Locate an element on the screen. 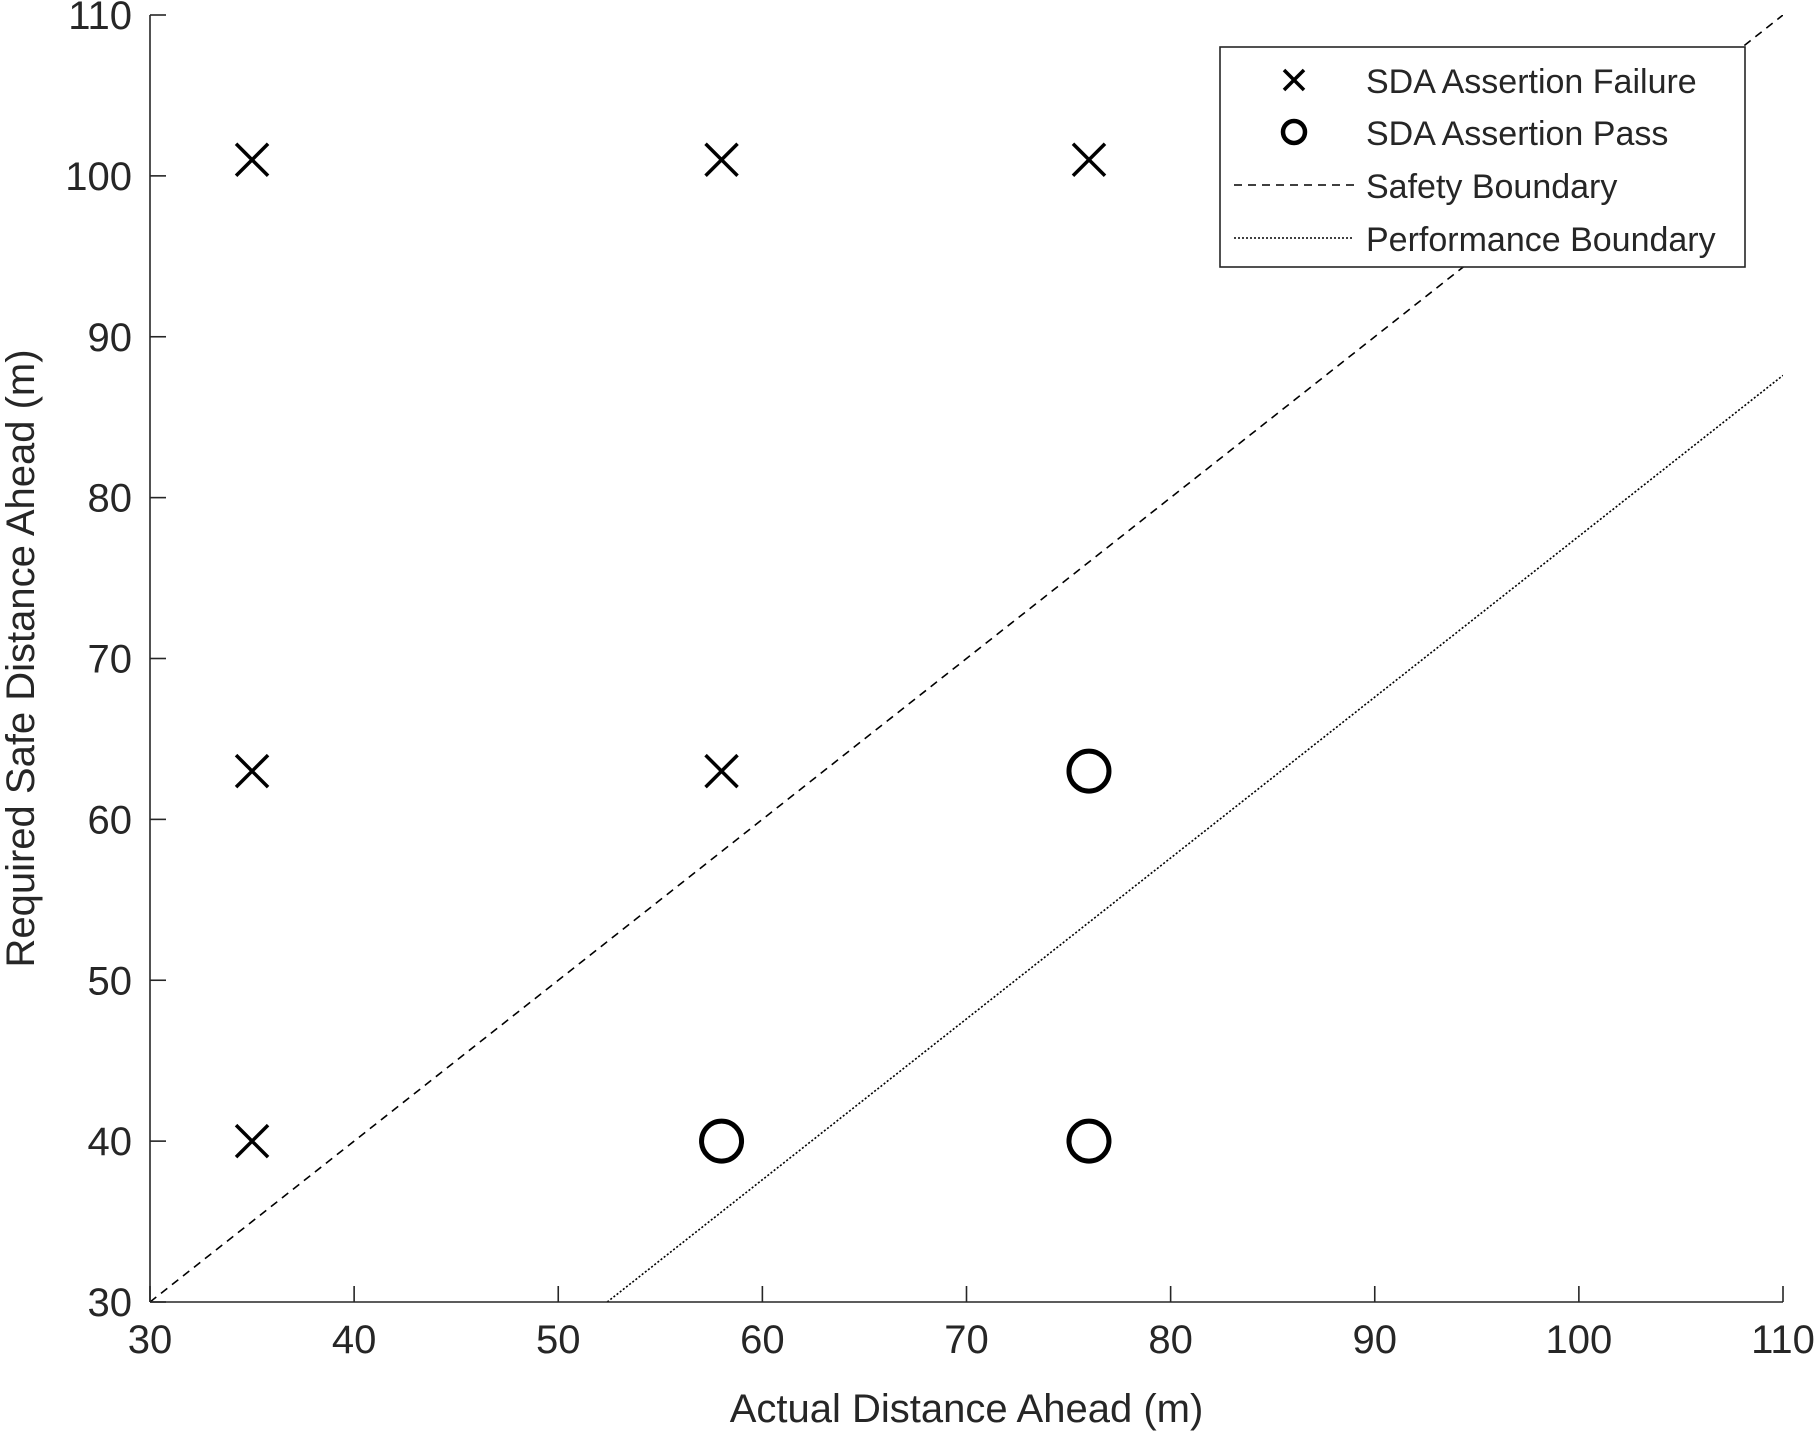 The image size is (1820, 1437). legend-item: SDA Assertion Pass is located at coordinates (1474, 134).